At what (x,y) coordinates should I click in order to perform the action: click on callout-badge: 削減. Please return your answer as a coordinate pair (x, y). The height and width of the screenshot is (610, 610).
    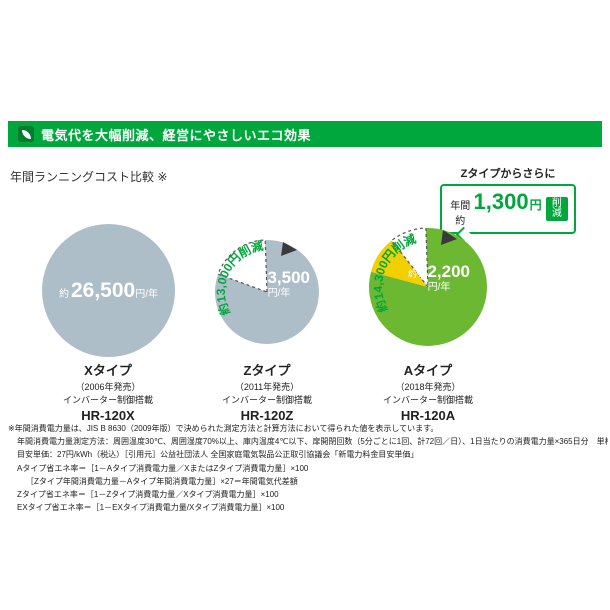
    Looking at the image, I should click on (556, 209).